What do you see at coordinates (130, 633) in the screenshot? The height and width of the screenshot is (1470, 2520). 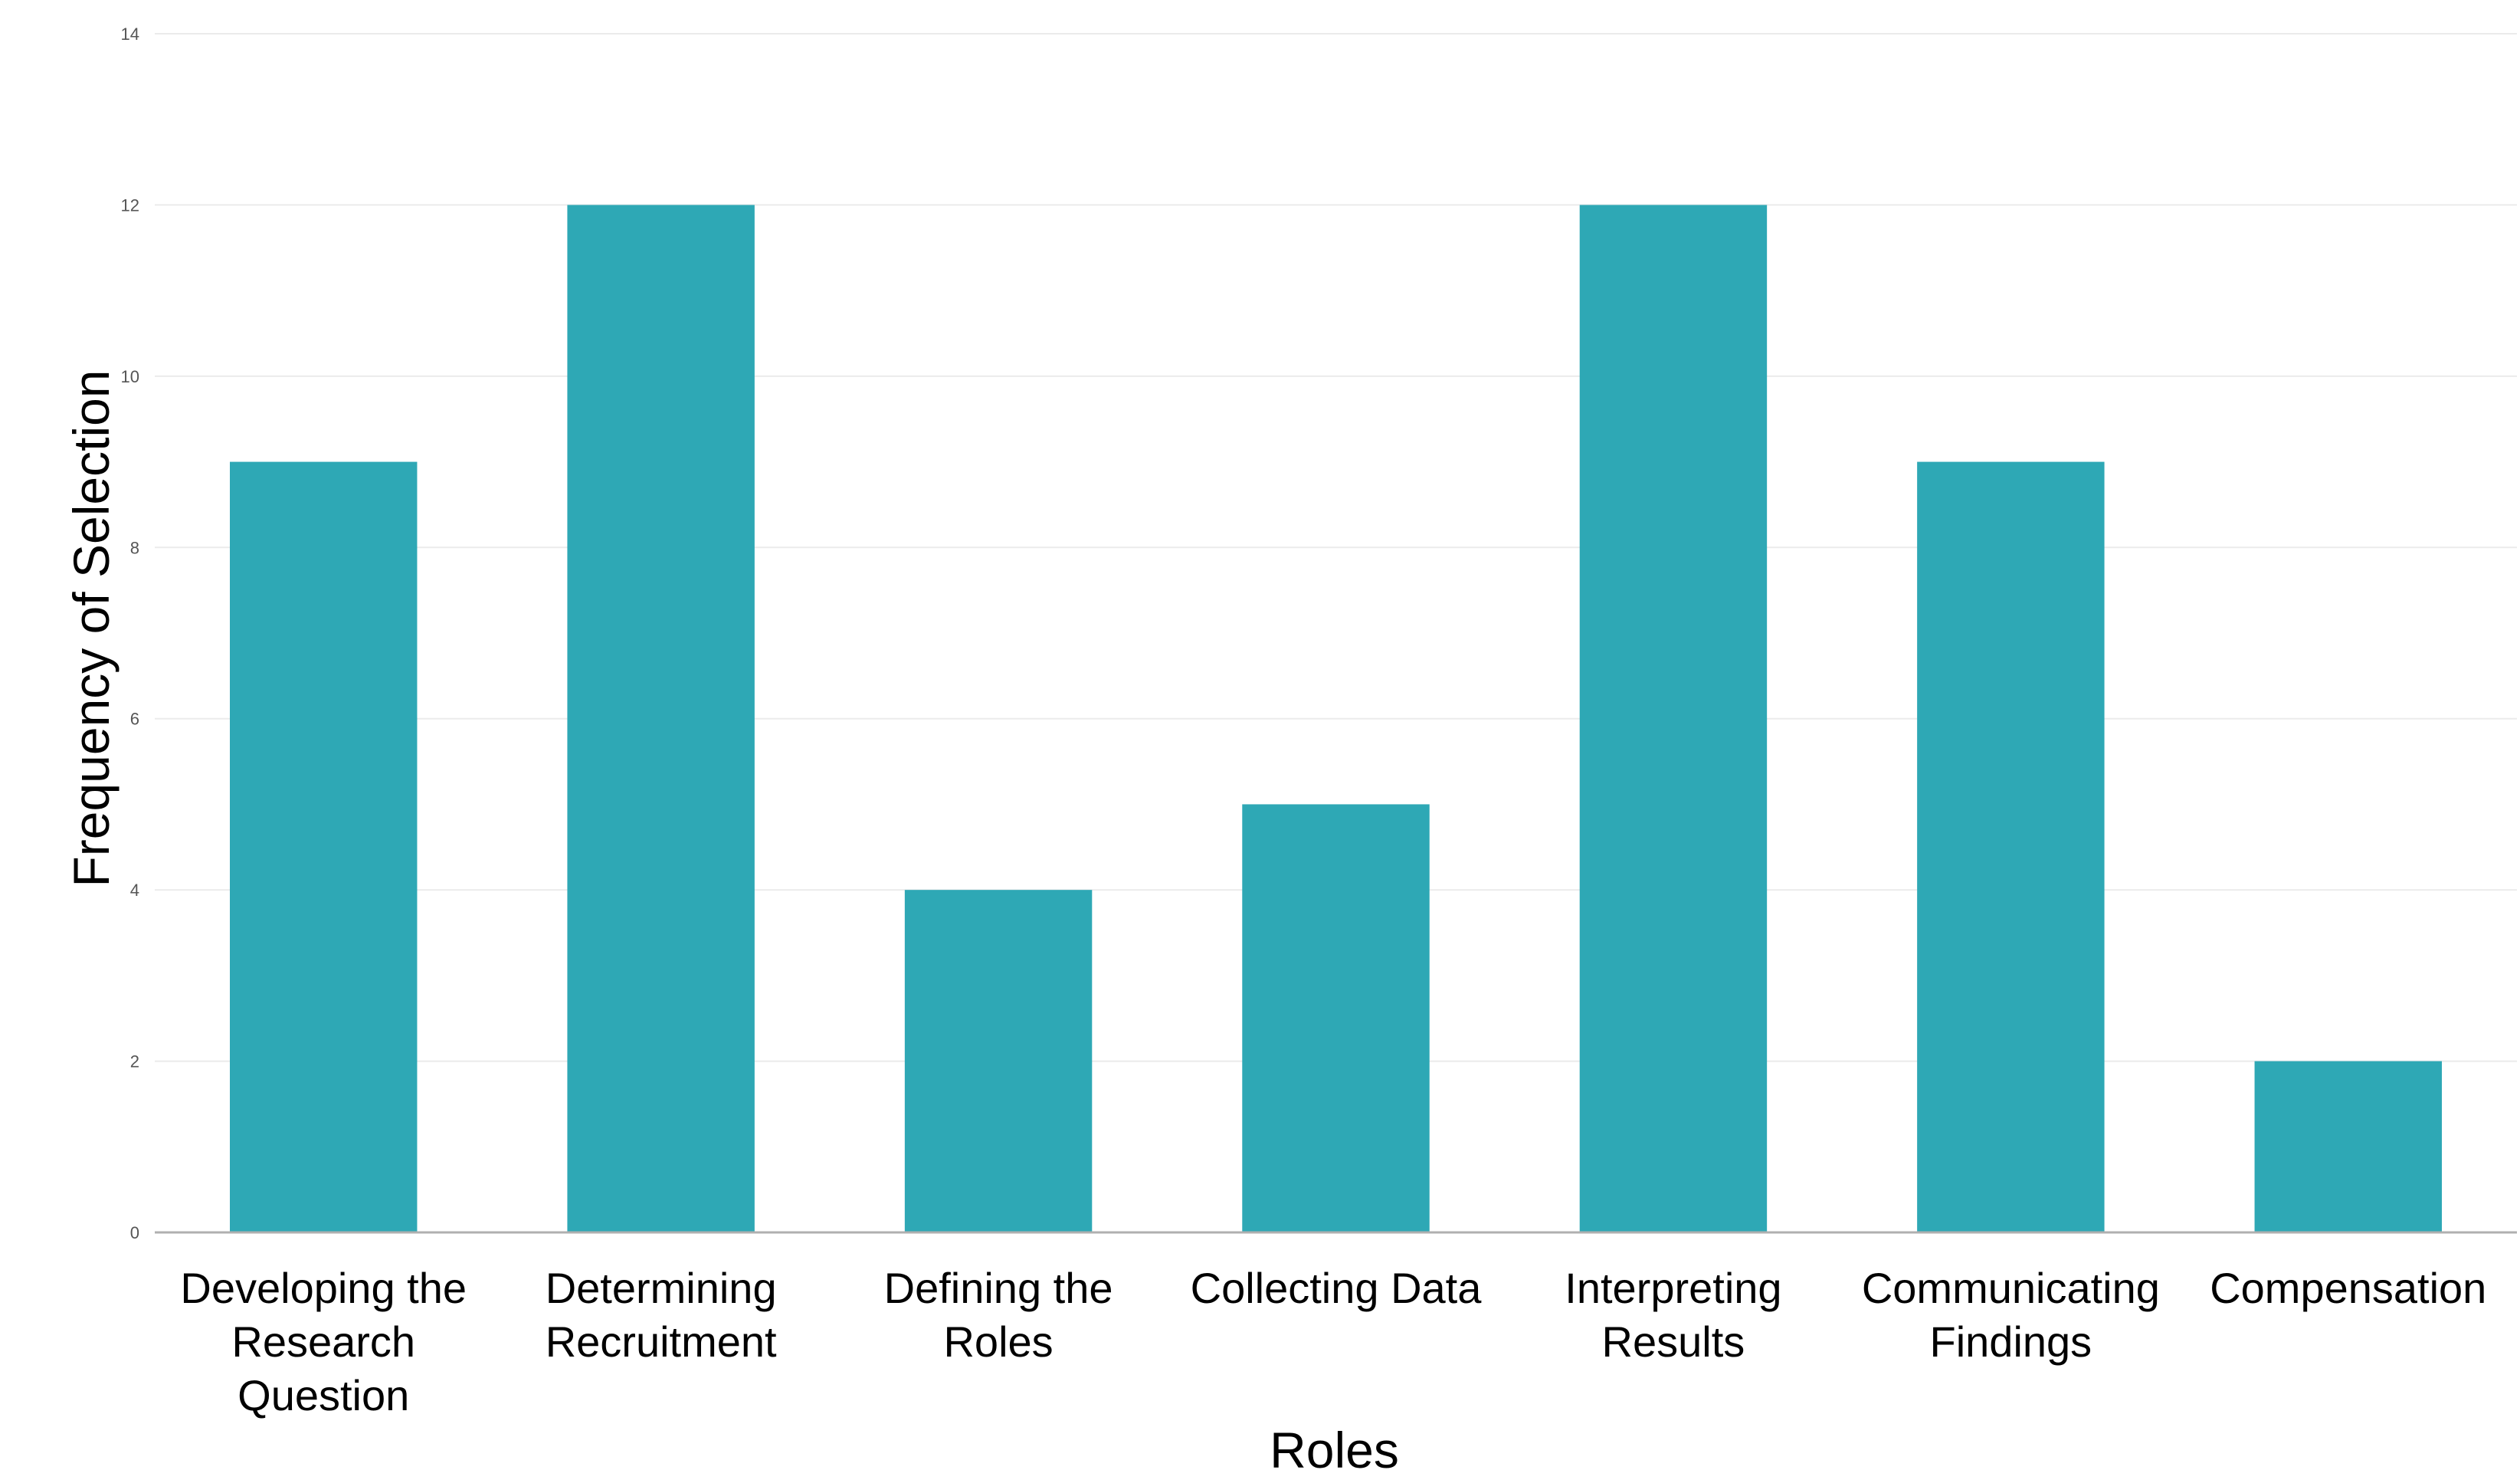 I see `y-axis-ticks: 0 2 4 6 8 10 12 14` at bounding box center [130, 633].